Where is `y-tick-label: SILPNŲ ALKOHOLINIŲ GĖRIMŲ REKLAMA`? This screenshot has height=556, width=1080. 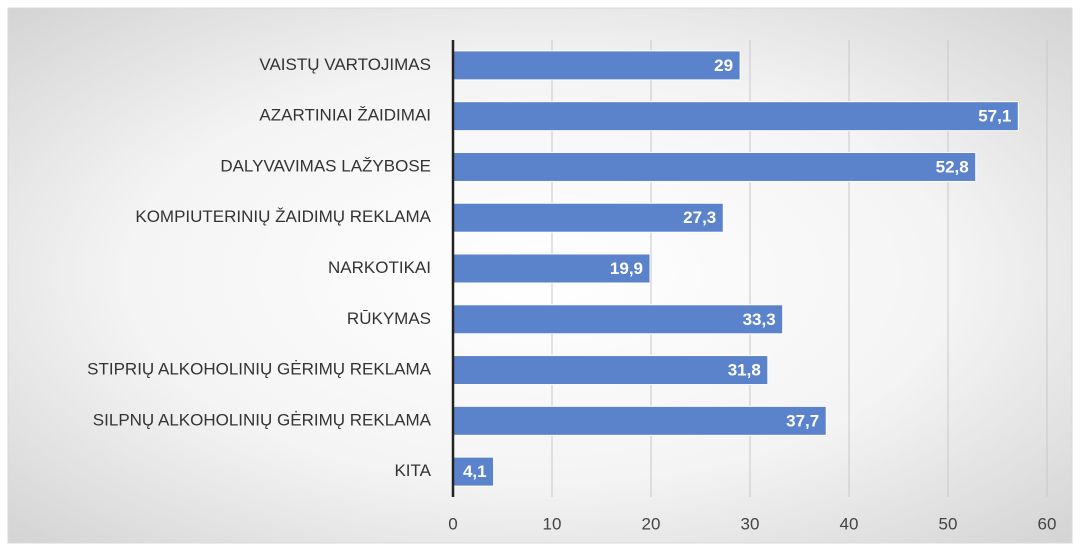 y-tick-label: SILPNŲ ALKOHOLINIŲ GĖRIMŲ REKLAMA is located at coordinates (262, 419).